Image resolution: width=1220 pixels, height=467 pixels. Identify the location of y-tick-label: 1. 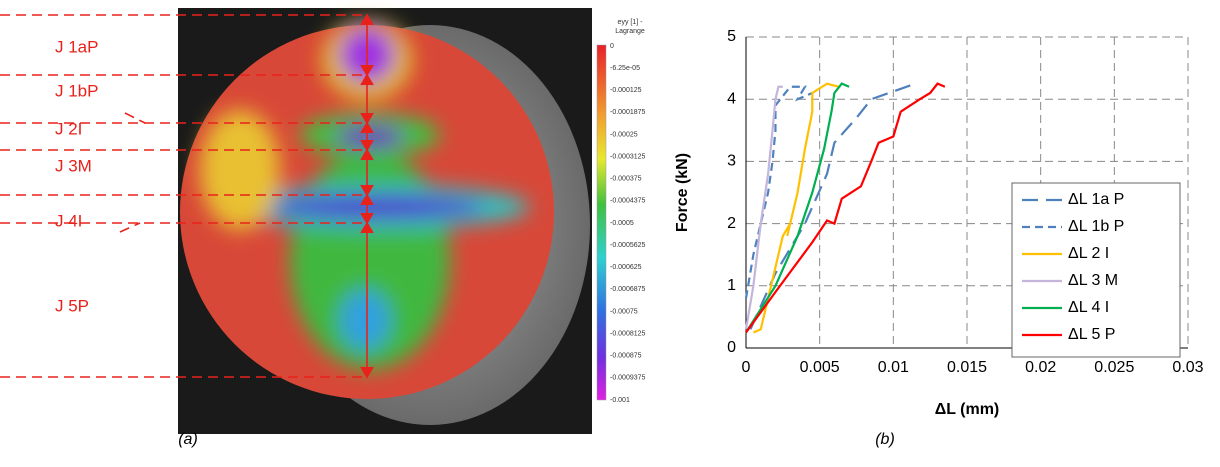
(731, 285).